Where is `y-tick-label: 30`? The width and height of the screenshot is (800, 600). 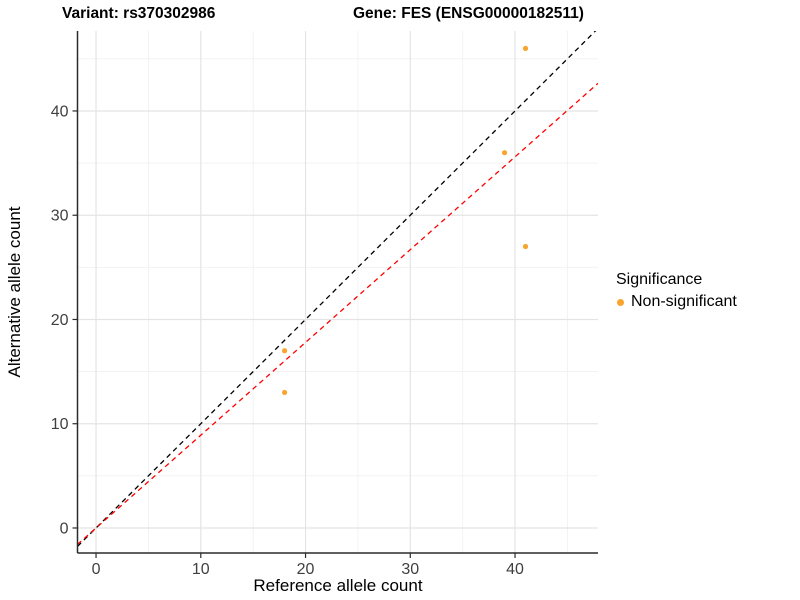 y-tick-label: 30 is located at coordinates (60, 216).